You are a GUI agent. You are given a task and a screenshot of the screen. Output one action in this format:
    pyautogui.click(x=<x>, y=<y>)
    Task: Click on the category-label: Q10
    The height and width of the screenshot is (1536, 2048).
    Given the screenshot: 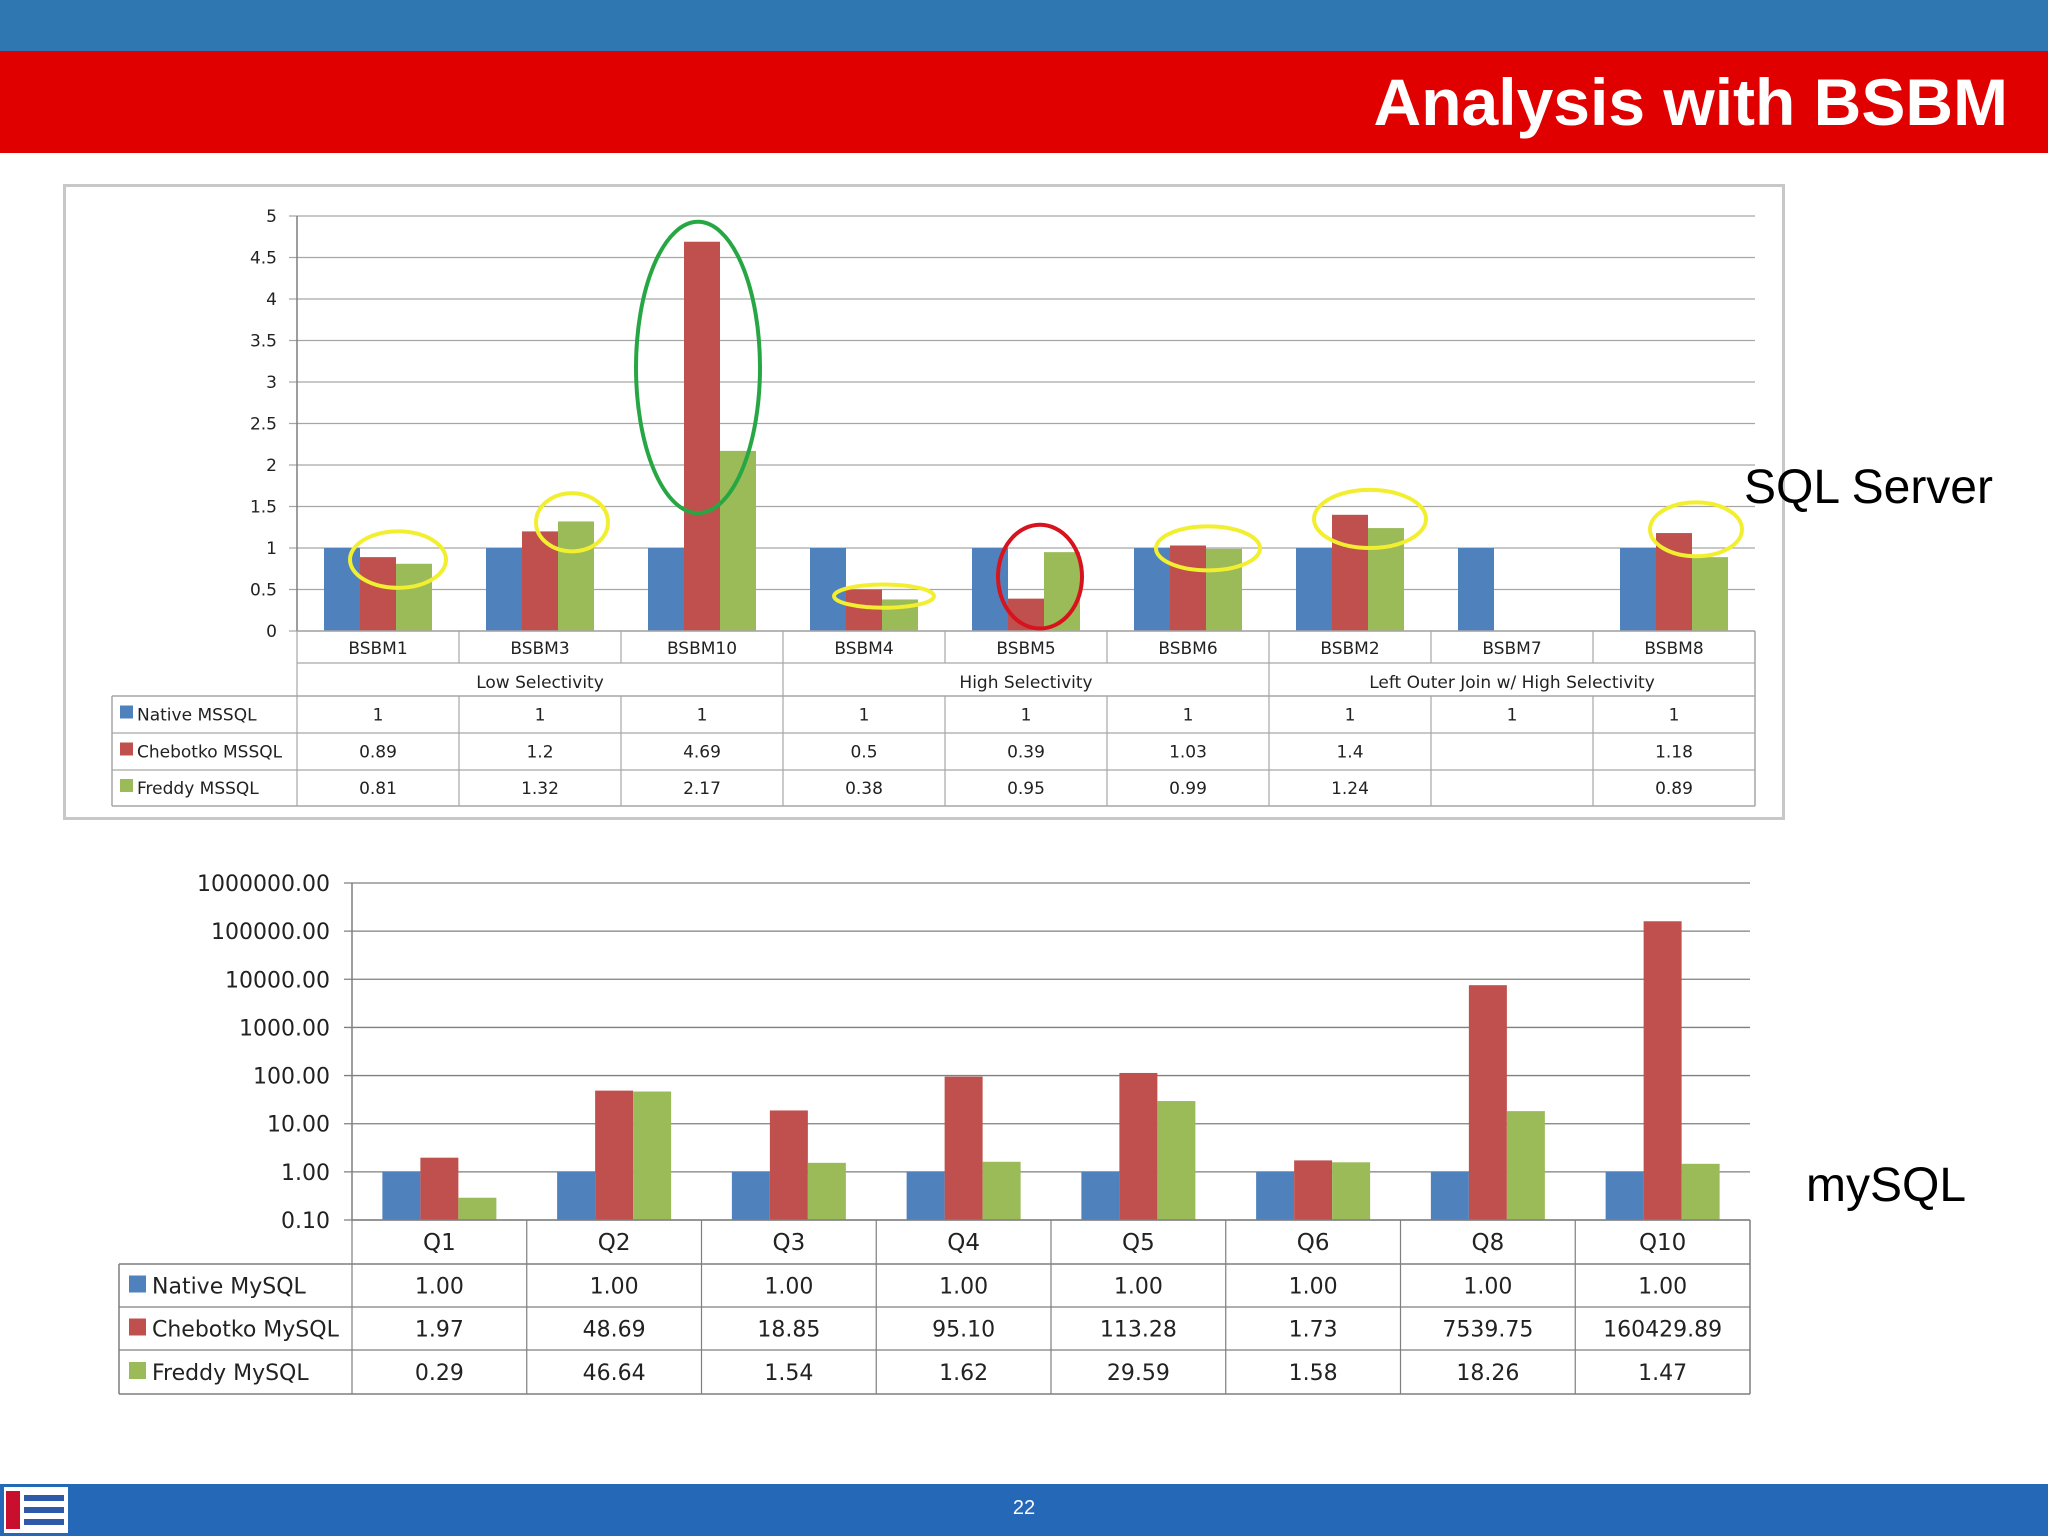 What is the action you would take?
    pyautogui.click(x=1662, y=1243)
    